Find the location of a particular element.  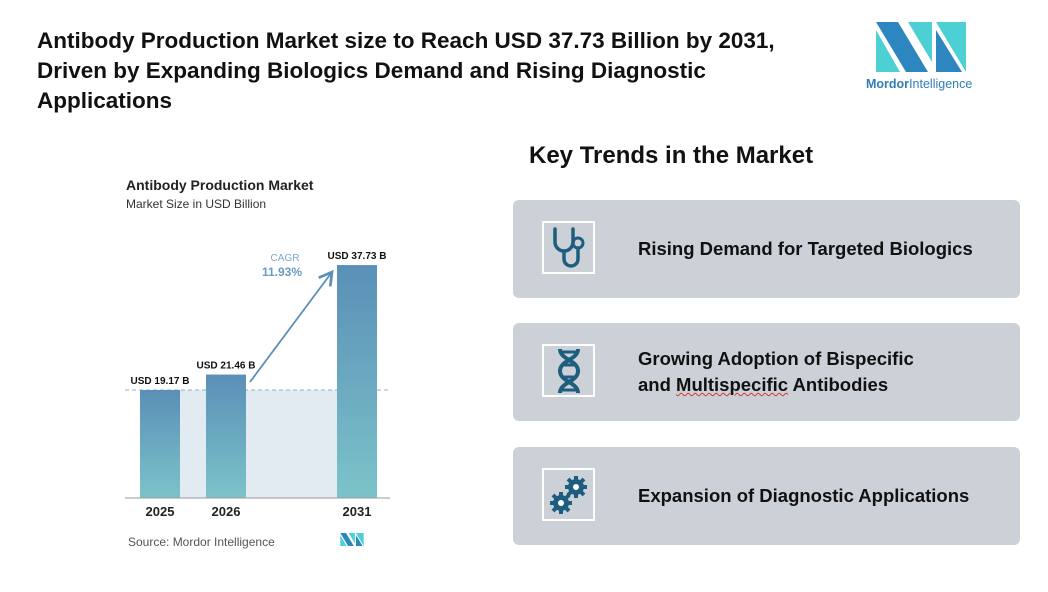

data-label-2031: USD 37.73 B is located at coordinates (357, 256).